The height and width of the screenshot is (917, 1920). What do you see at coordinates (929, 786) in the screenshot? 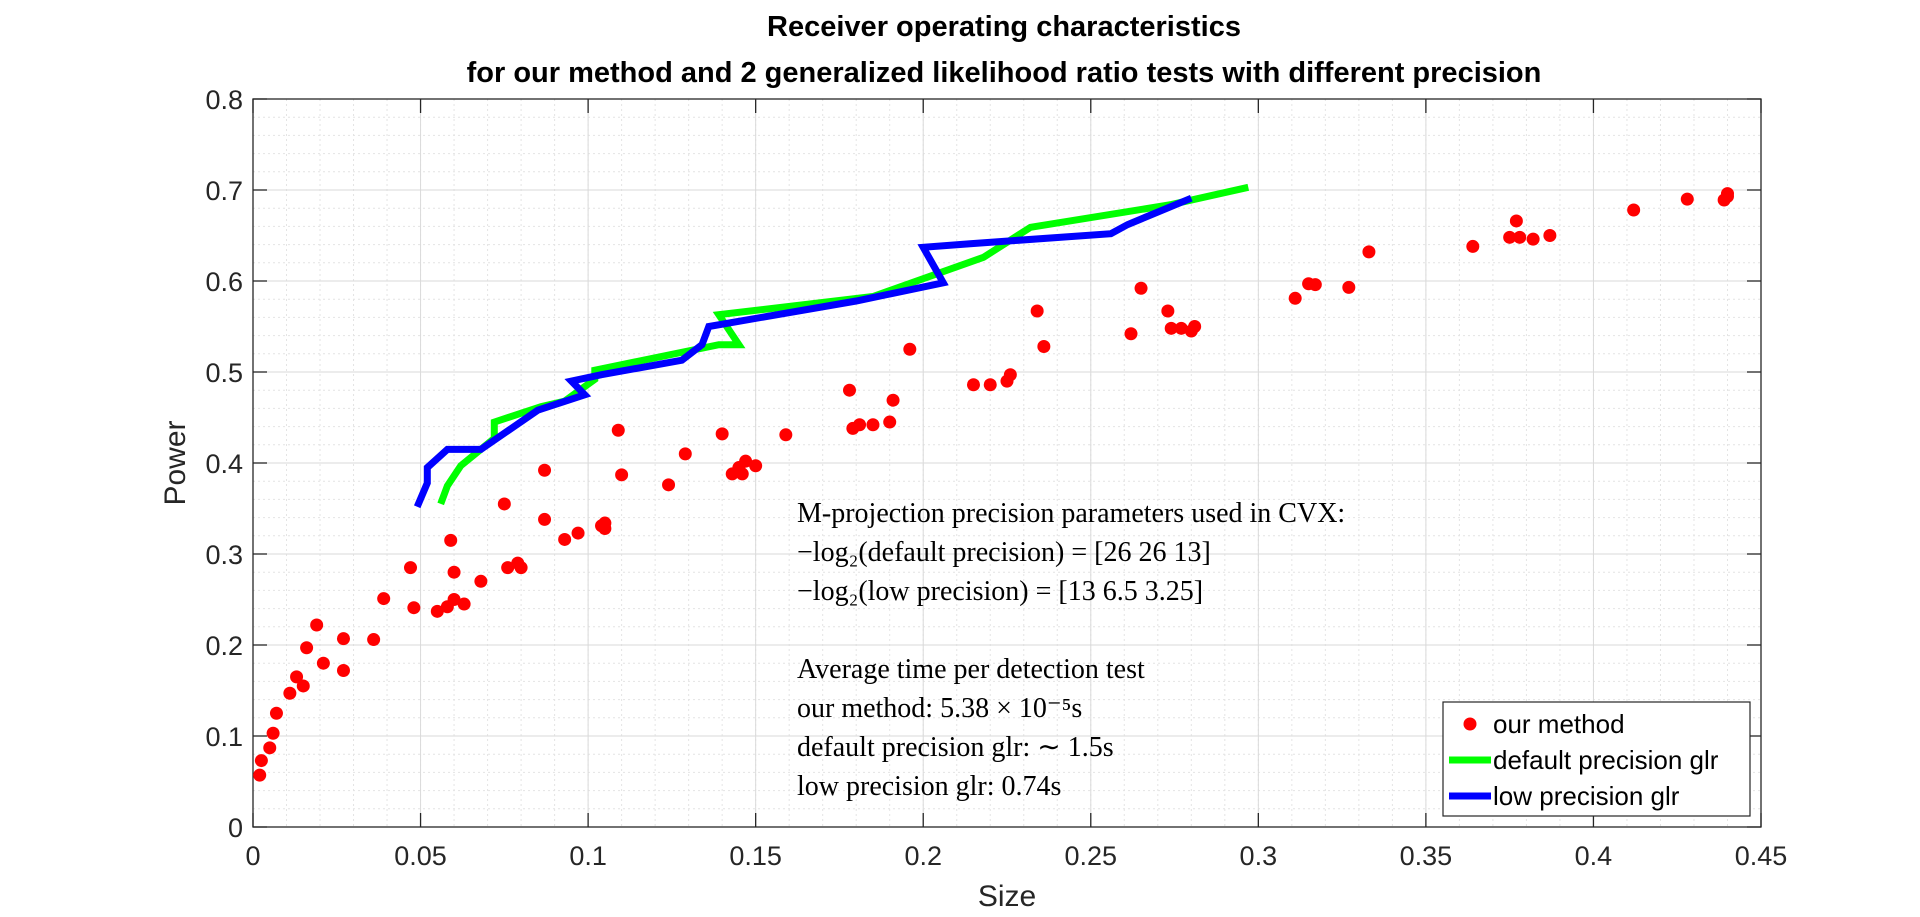
I see `annotation-line: low precision glr: 0.74s` at bounding box center [929, 786].